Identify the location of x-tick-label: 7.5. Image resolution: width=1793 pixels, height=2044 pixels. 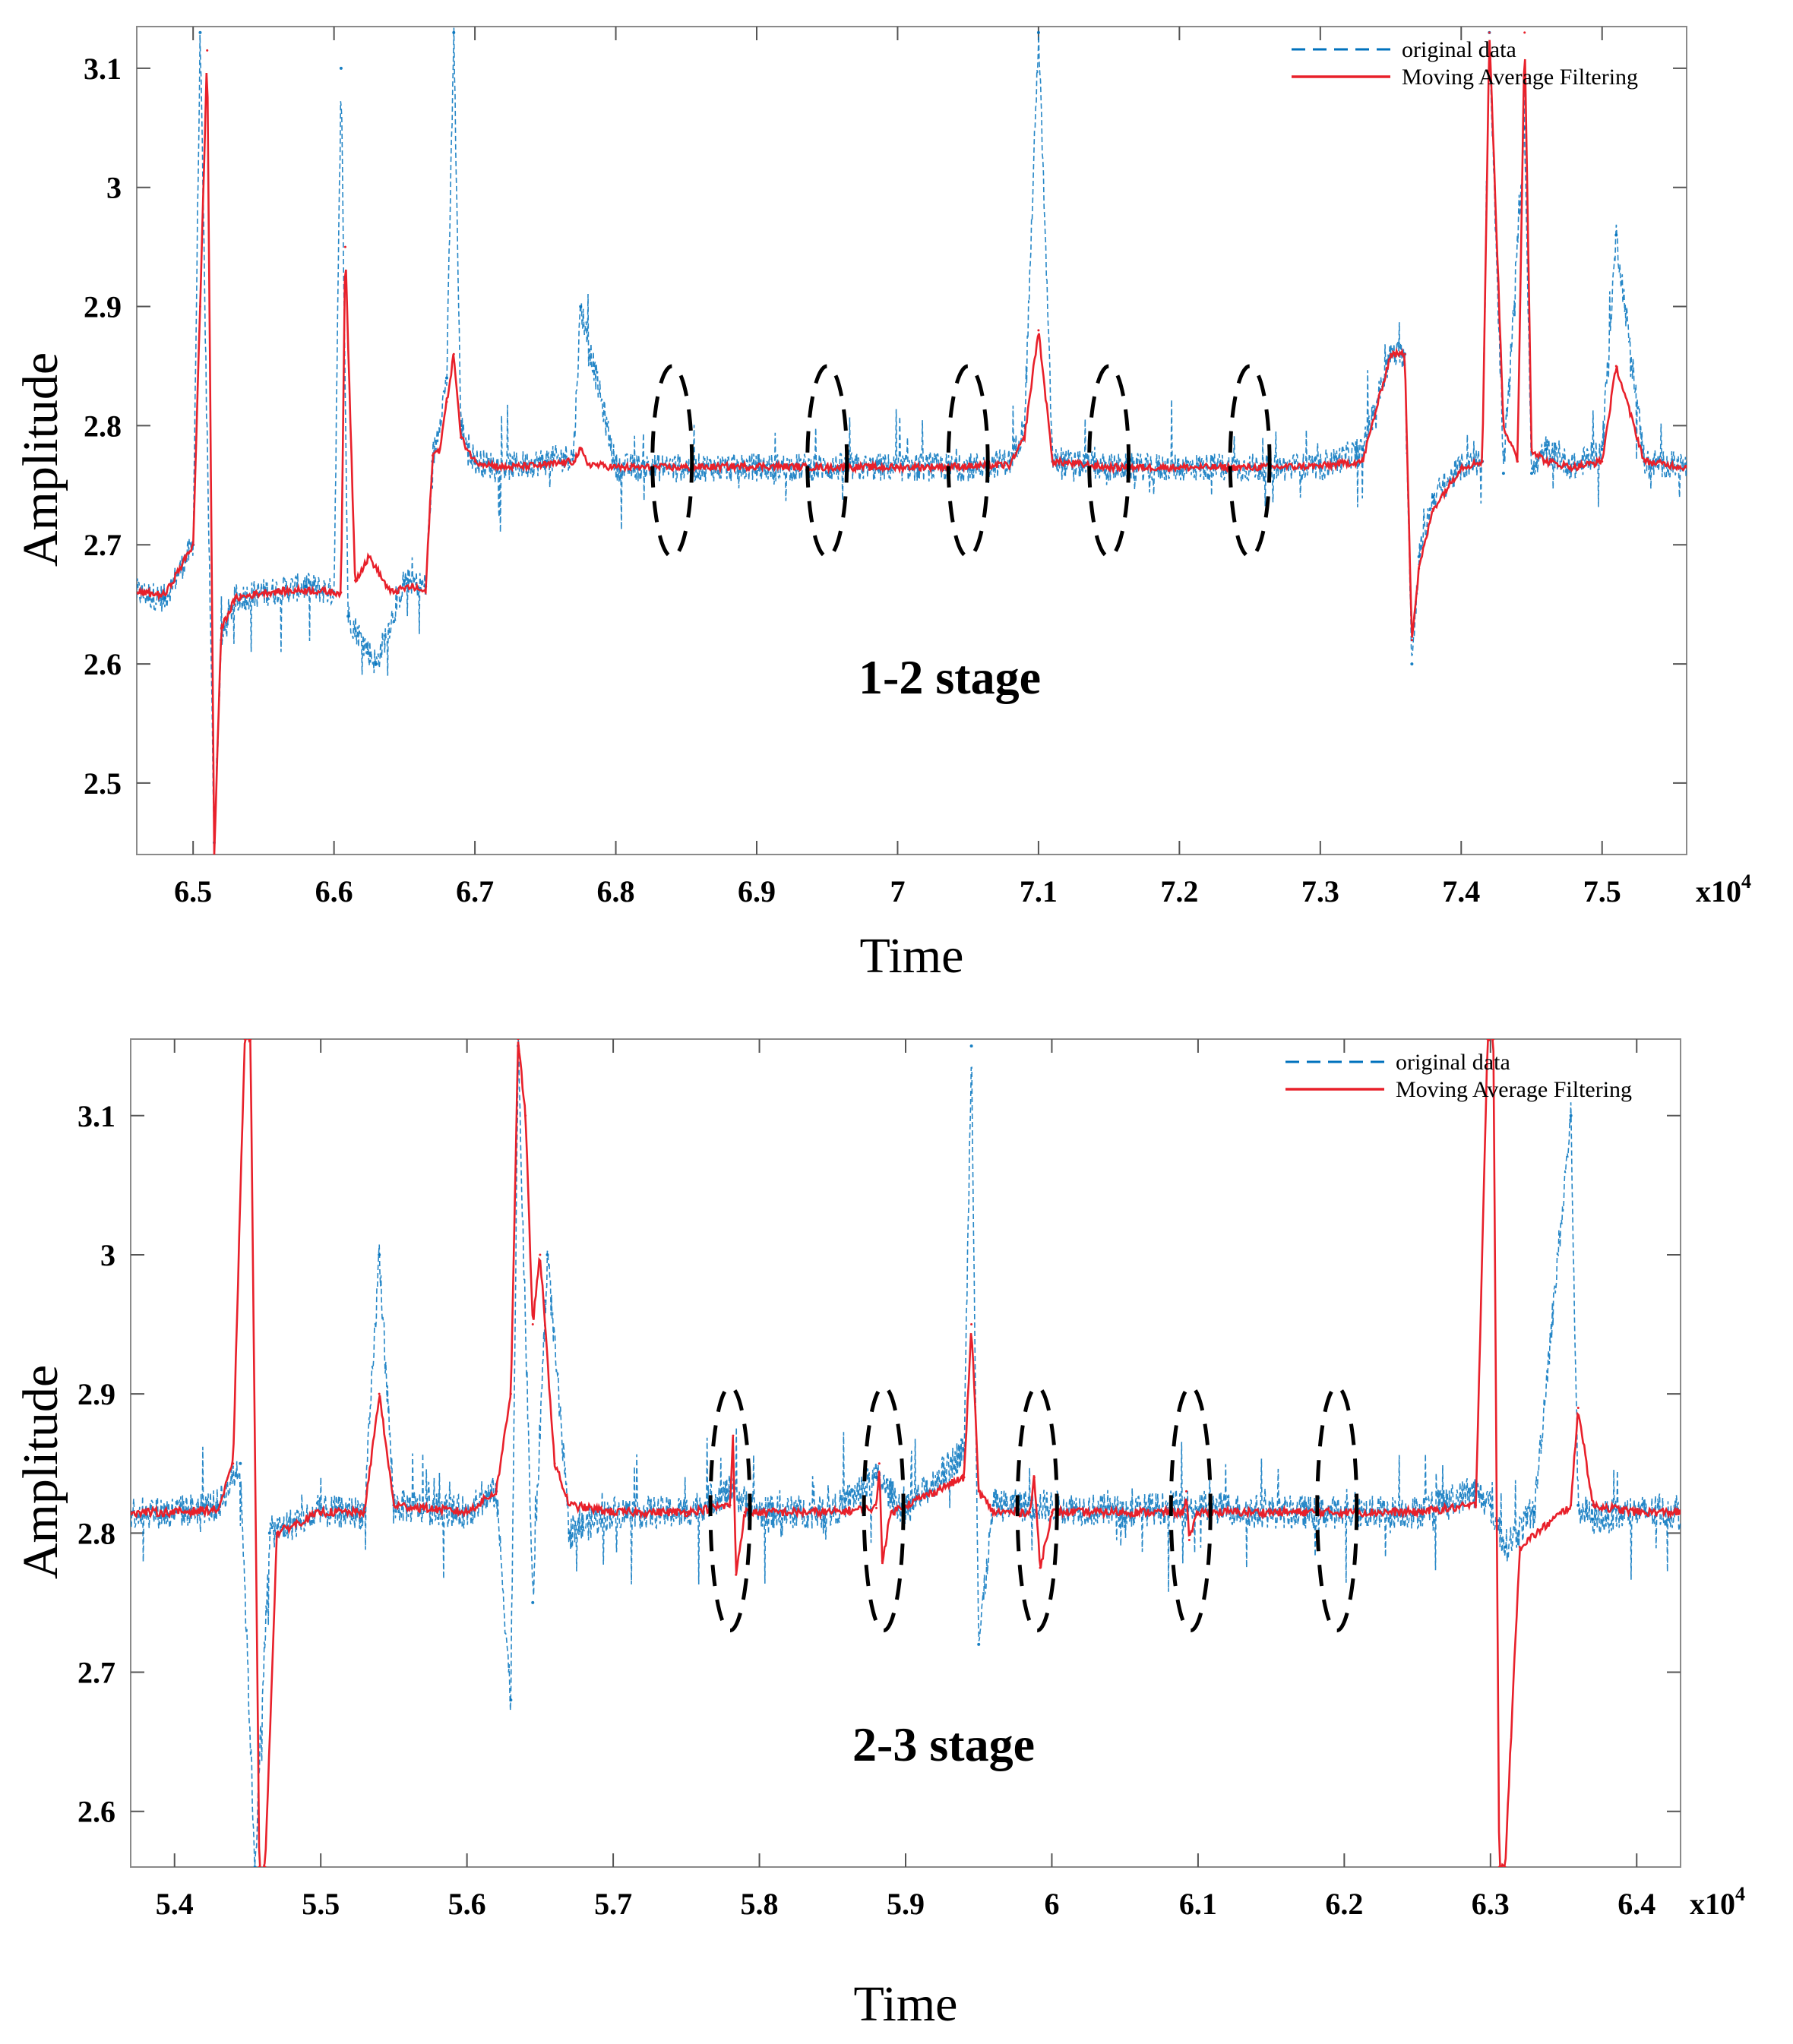
(1602, 891).